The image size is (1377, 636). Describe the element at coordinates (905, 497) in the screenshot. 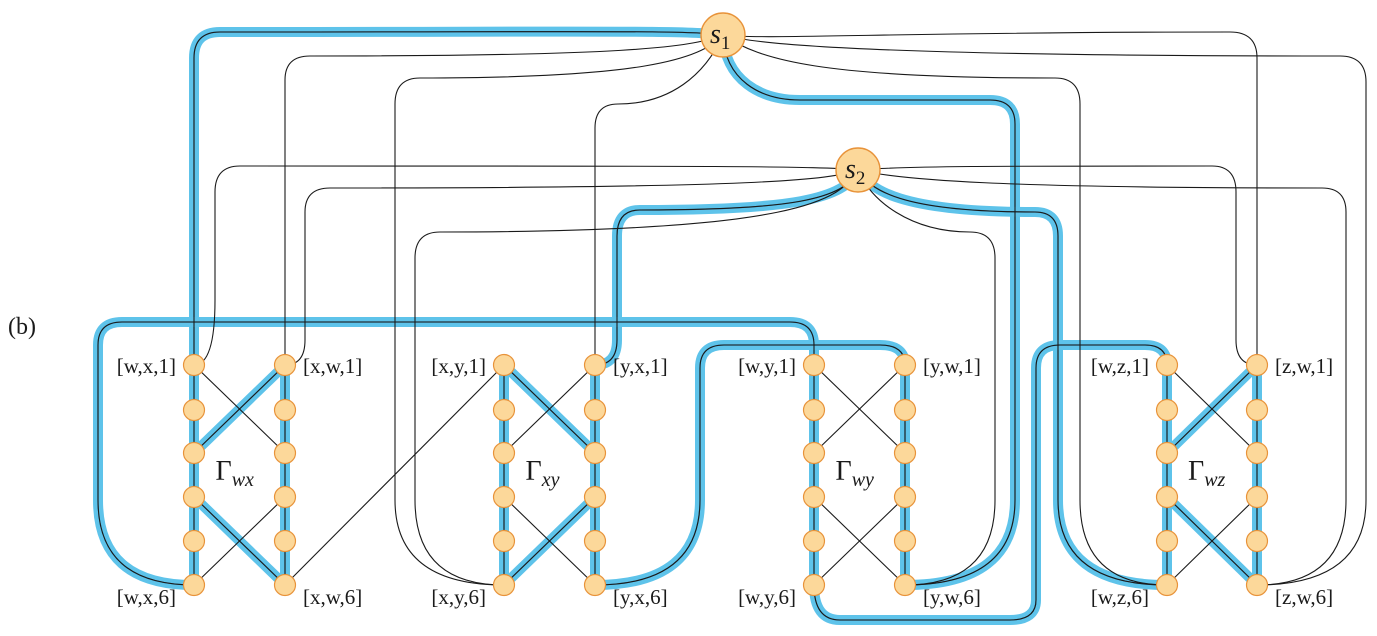

I see `vertex-wy-r4` at that location.